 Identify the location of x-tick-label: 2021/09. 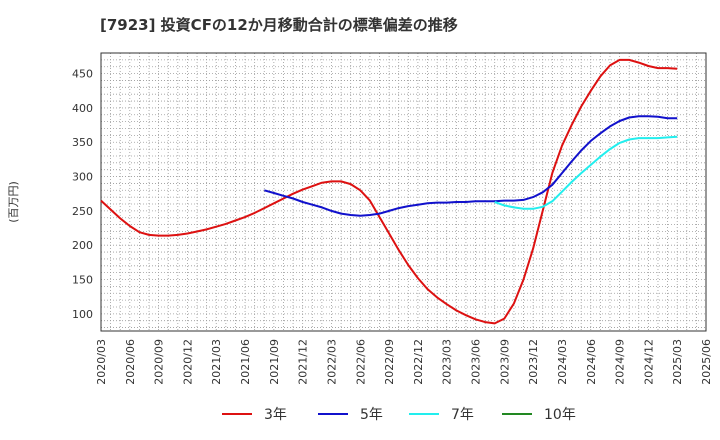
(274, 362).